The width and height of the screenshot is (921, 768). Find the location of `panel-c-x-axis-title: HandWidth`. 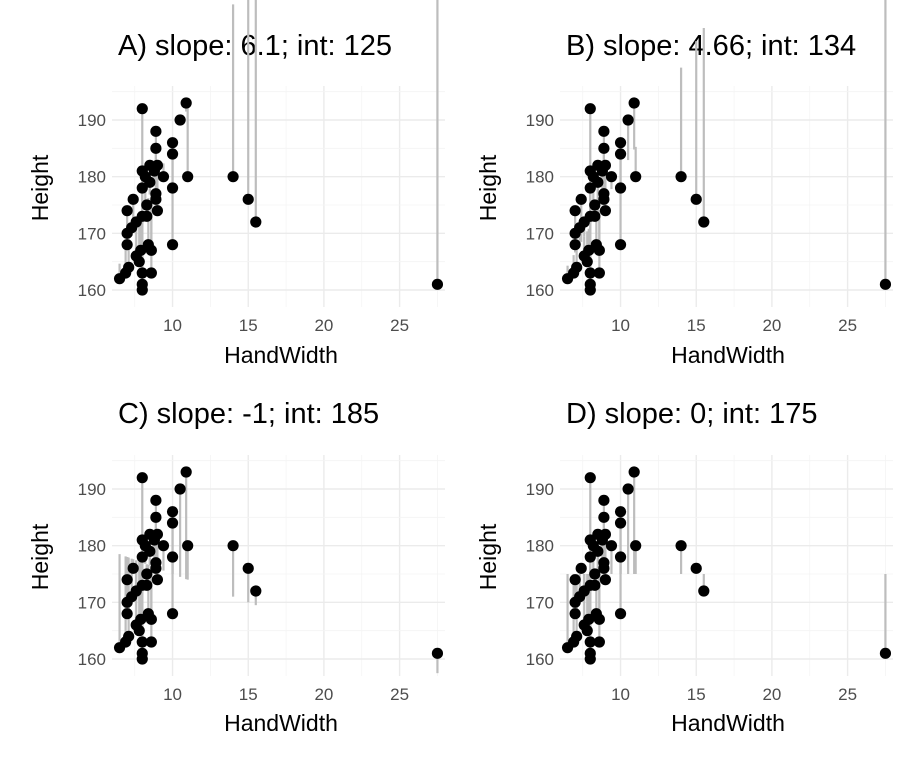

panel-c-x-axis-title: HandWidth is located at coordinates (281, 723).